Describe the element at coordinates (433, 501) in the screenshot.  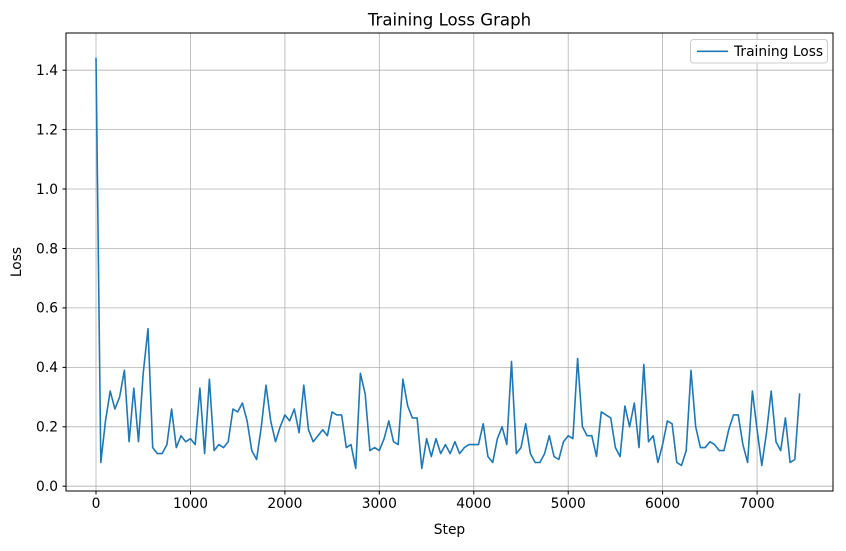
I see `x-tick-labels: 0 1000 2000 3000 4000 5000 6000 7000` at that location.